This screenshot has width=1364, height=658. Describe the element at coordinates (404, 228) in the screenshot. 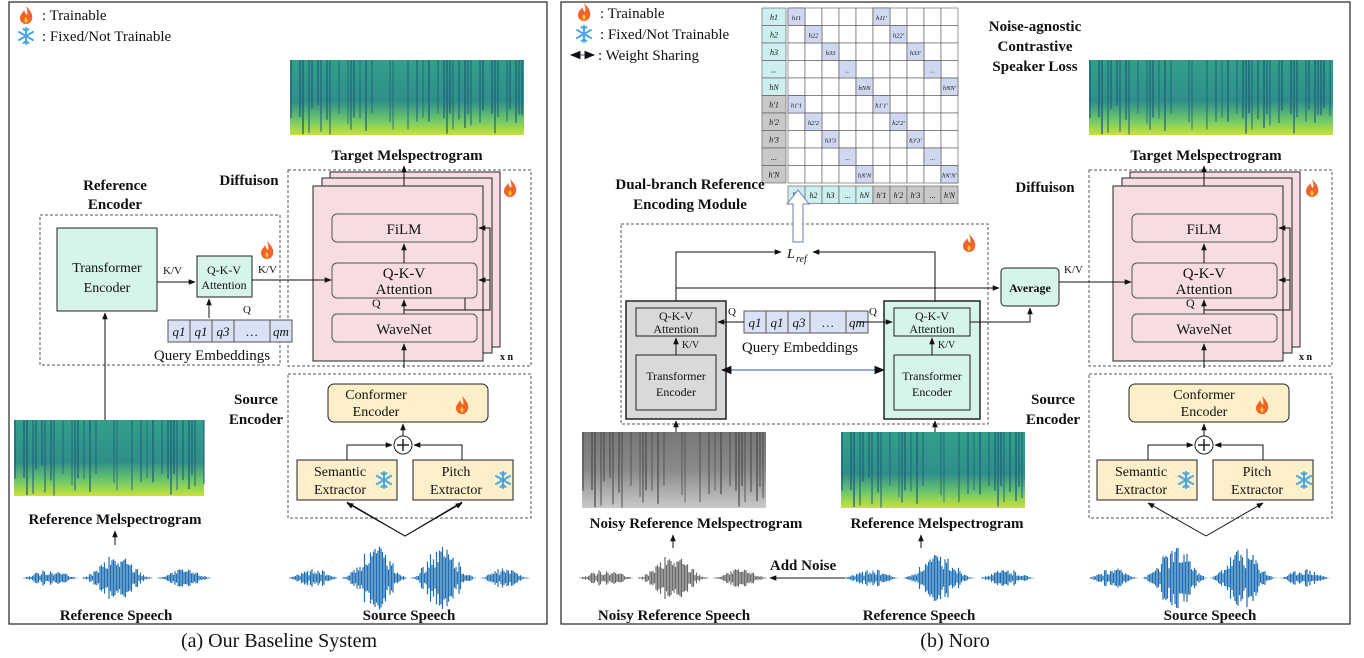

I see `film-box` at that location.